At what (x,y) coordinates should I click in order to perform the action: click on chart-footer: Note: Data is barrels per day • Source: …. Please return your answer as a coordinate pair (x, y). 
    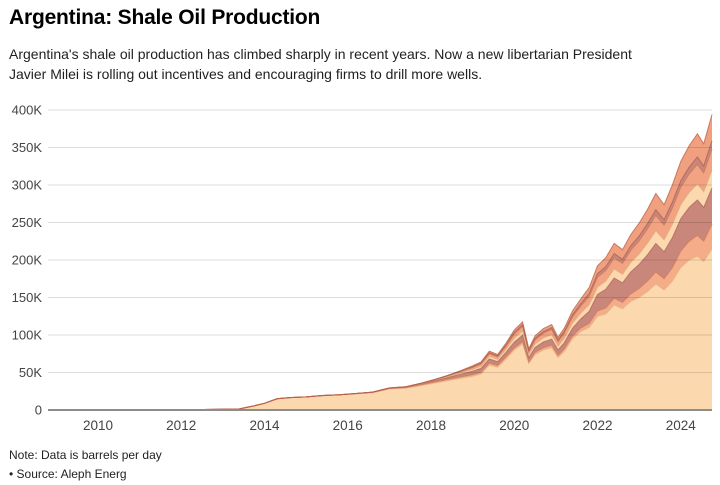
    Looking at the image, I should click on (85, 464).